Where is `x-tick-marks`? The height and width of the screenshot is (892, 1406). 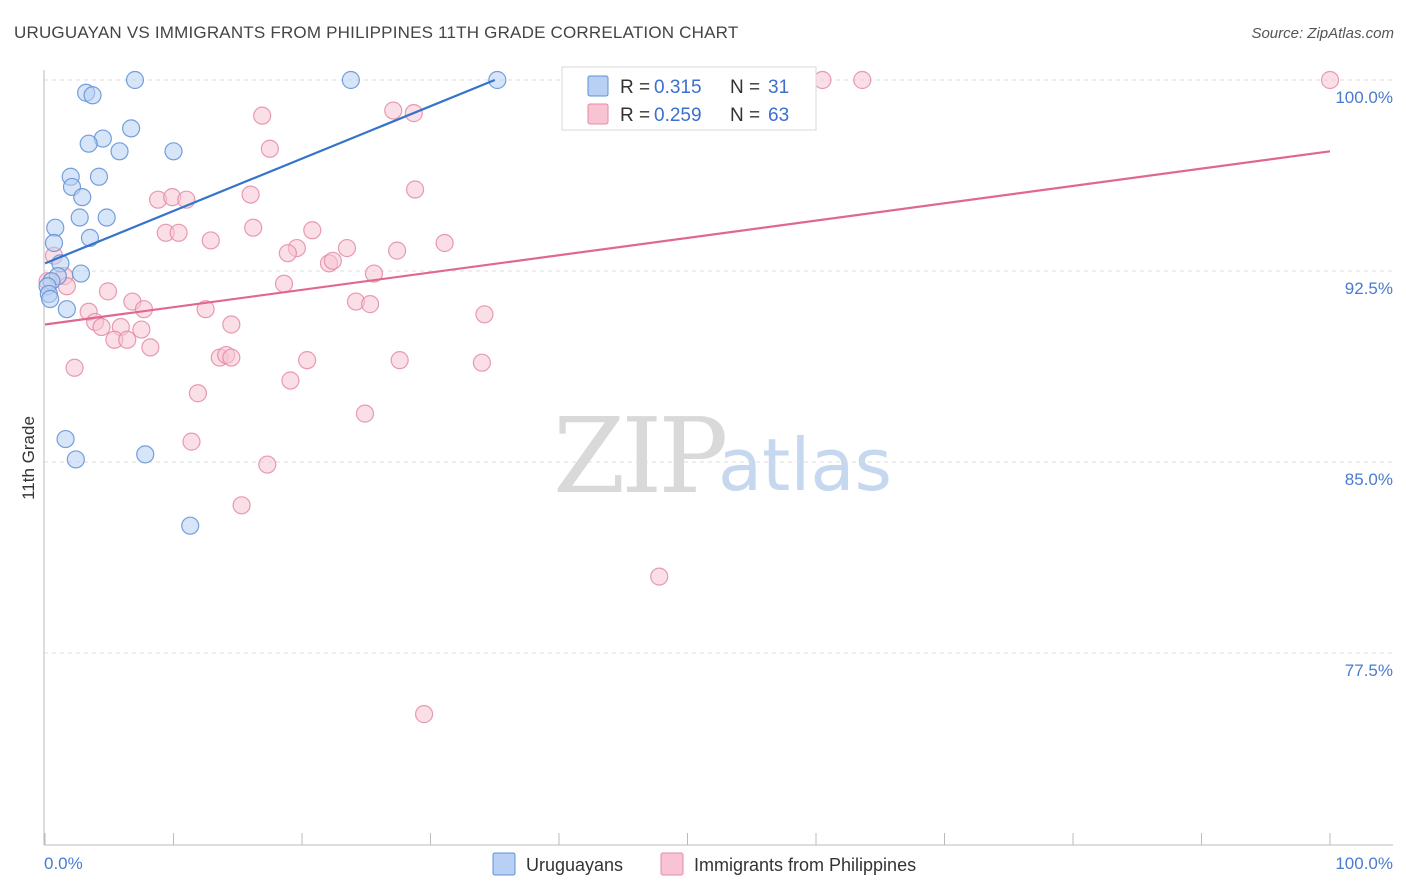
x-tick-marks is located at coordinates (687, 839).